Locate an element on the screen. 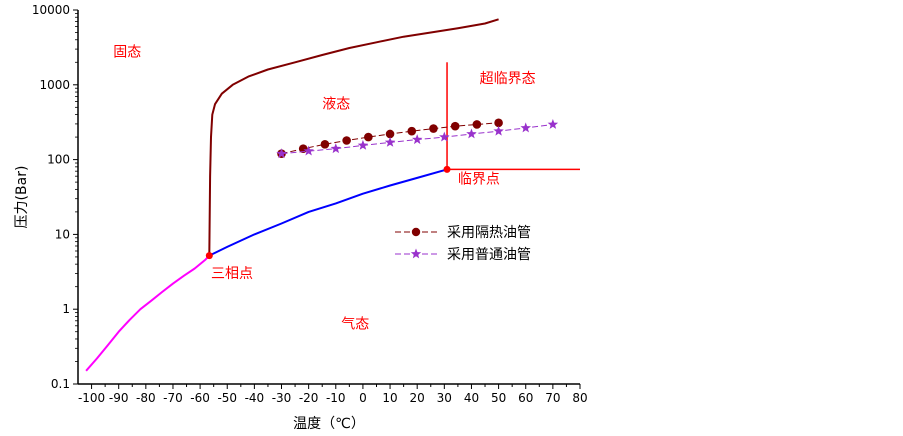  phase-annotation: 固态 is located at coordinates (127, 52).